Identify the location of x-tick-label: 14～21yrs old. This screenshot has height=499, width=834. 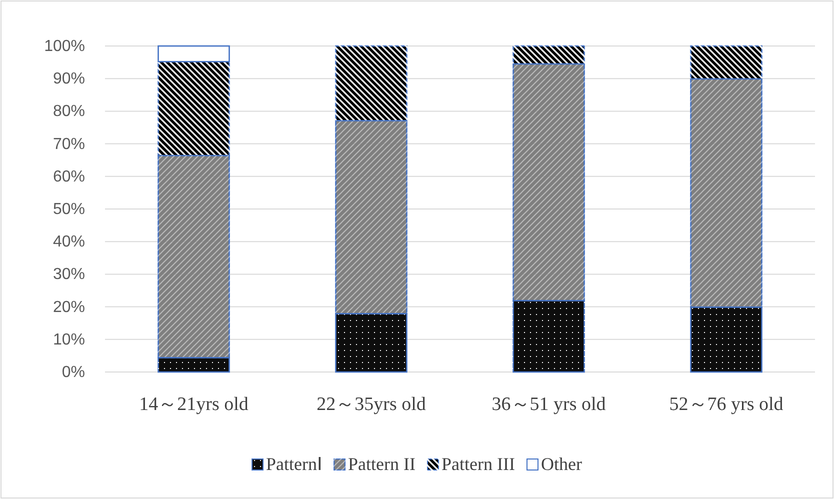
(194, 404).